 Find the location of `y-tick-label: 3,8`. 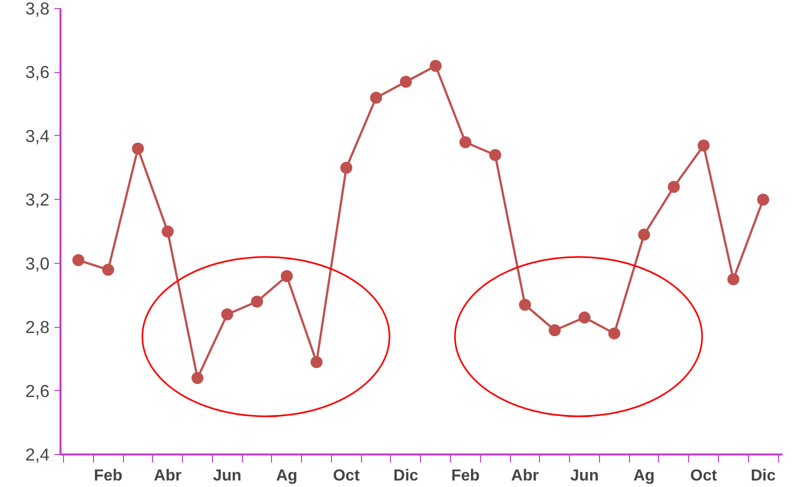

y-tick-label: 3,8 is located at coordinates (37, 9).